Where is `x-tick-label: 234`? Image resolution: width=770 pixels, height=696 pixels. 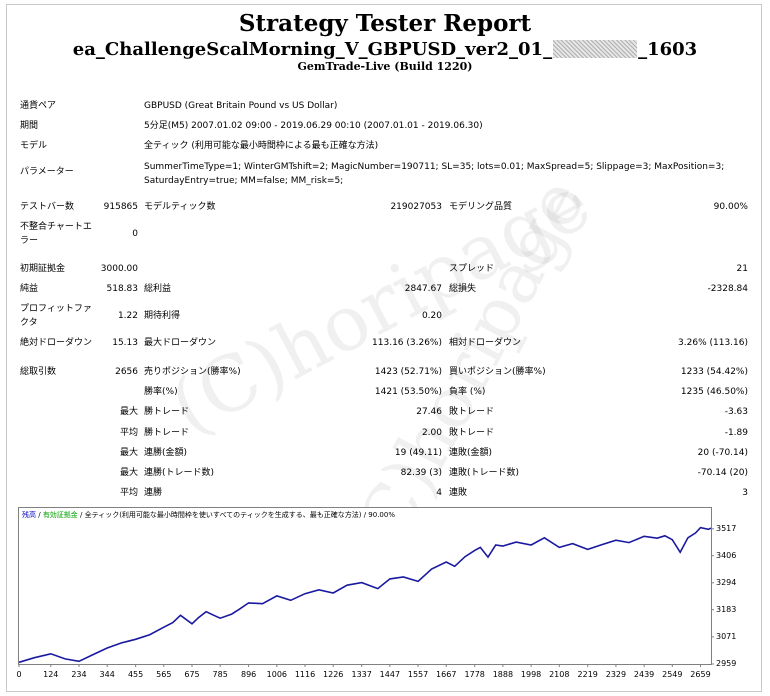 x-tick-label: 234 is located at coordinates (79, 674).